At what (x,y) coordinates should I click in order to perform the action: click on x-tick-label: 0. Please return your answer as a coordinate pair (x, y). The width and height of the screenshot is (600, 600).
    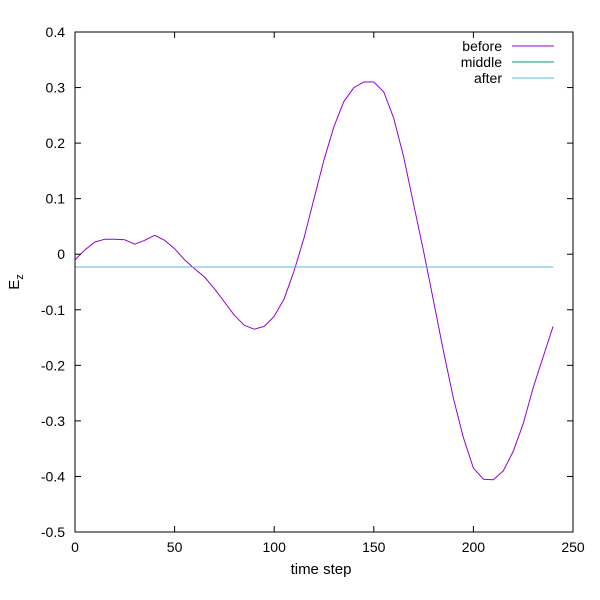
    Looking at the image, I should click on (75, 547).